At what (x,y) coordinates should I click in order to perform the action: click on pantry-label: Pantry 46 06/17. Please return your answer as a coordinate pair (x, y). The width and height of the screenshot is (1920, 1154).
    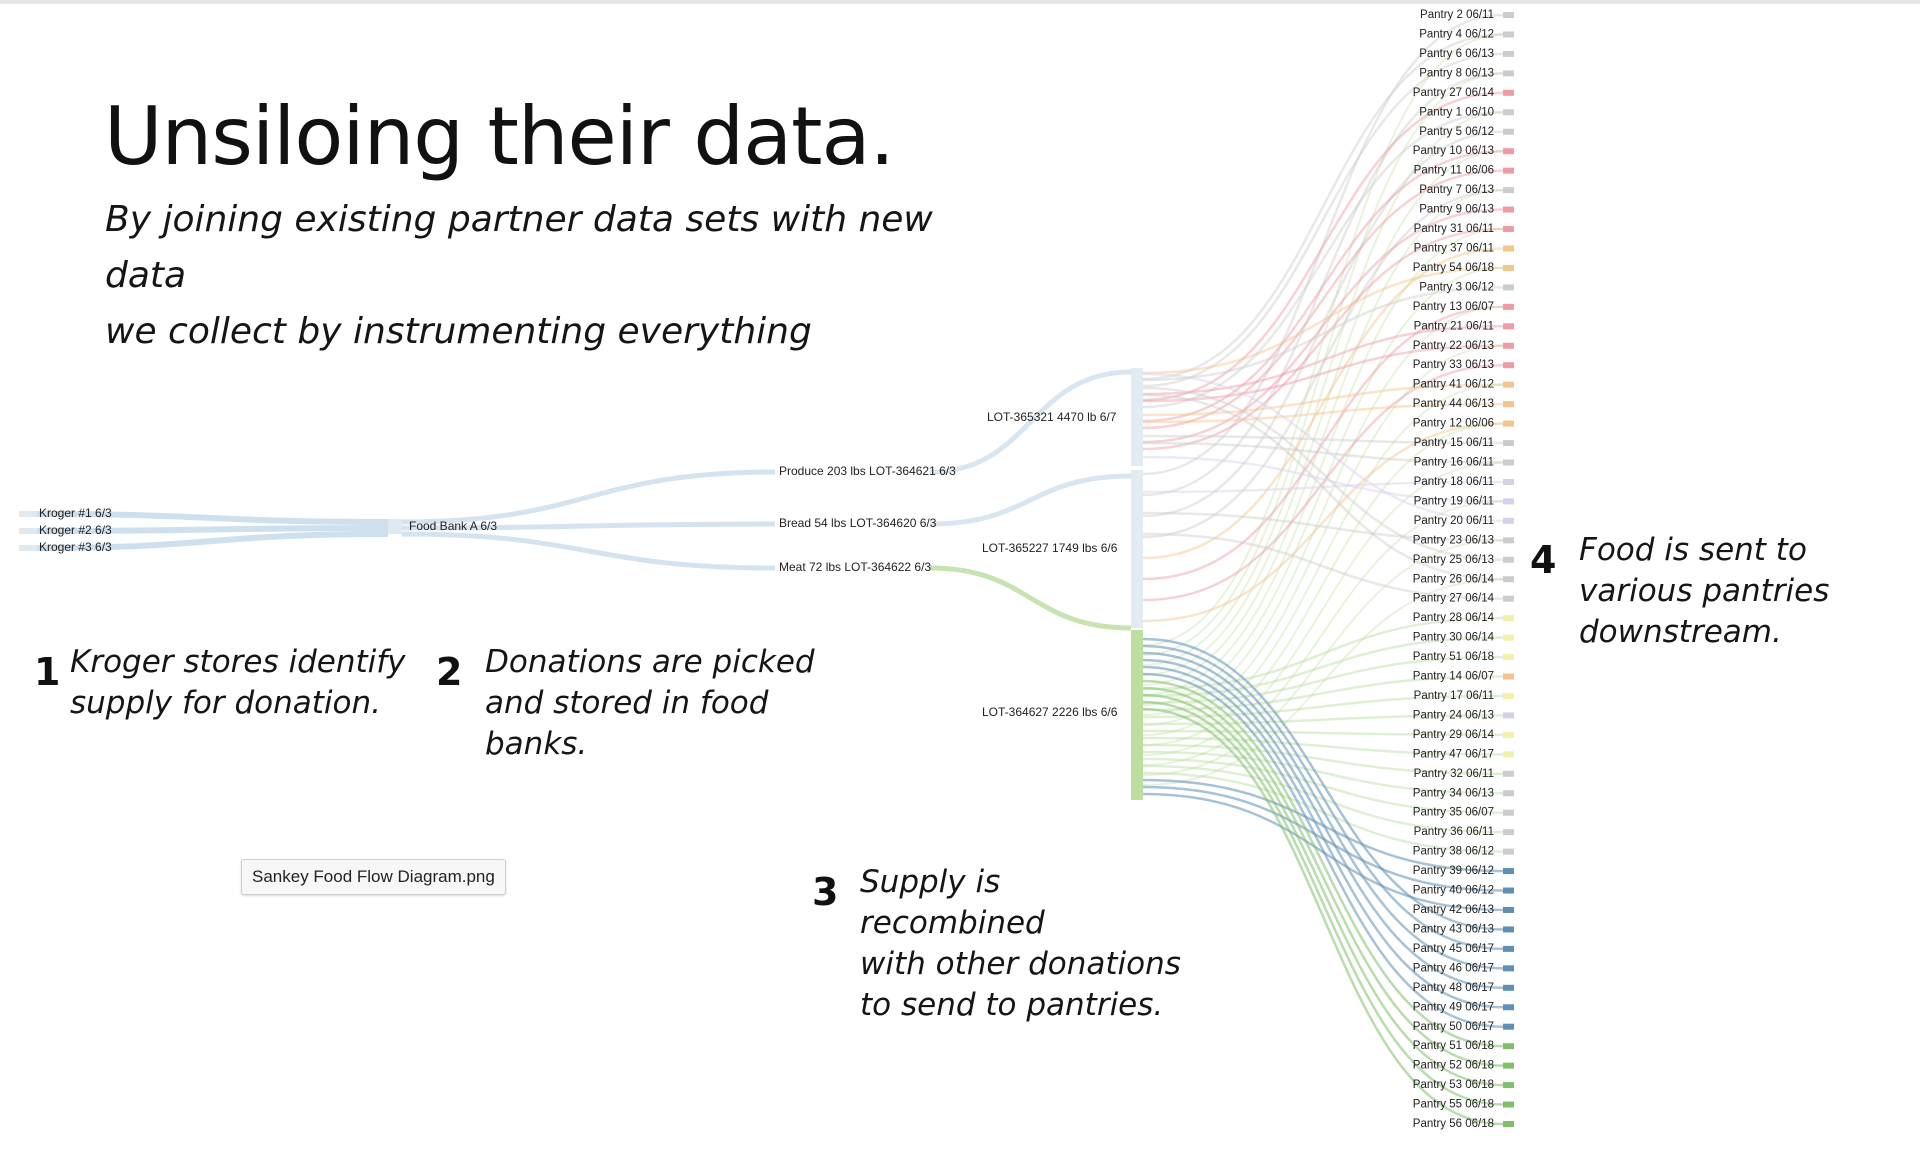
    Looking at the image, I should click on (1453, 968).